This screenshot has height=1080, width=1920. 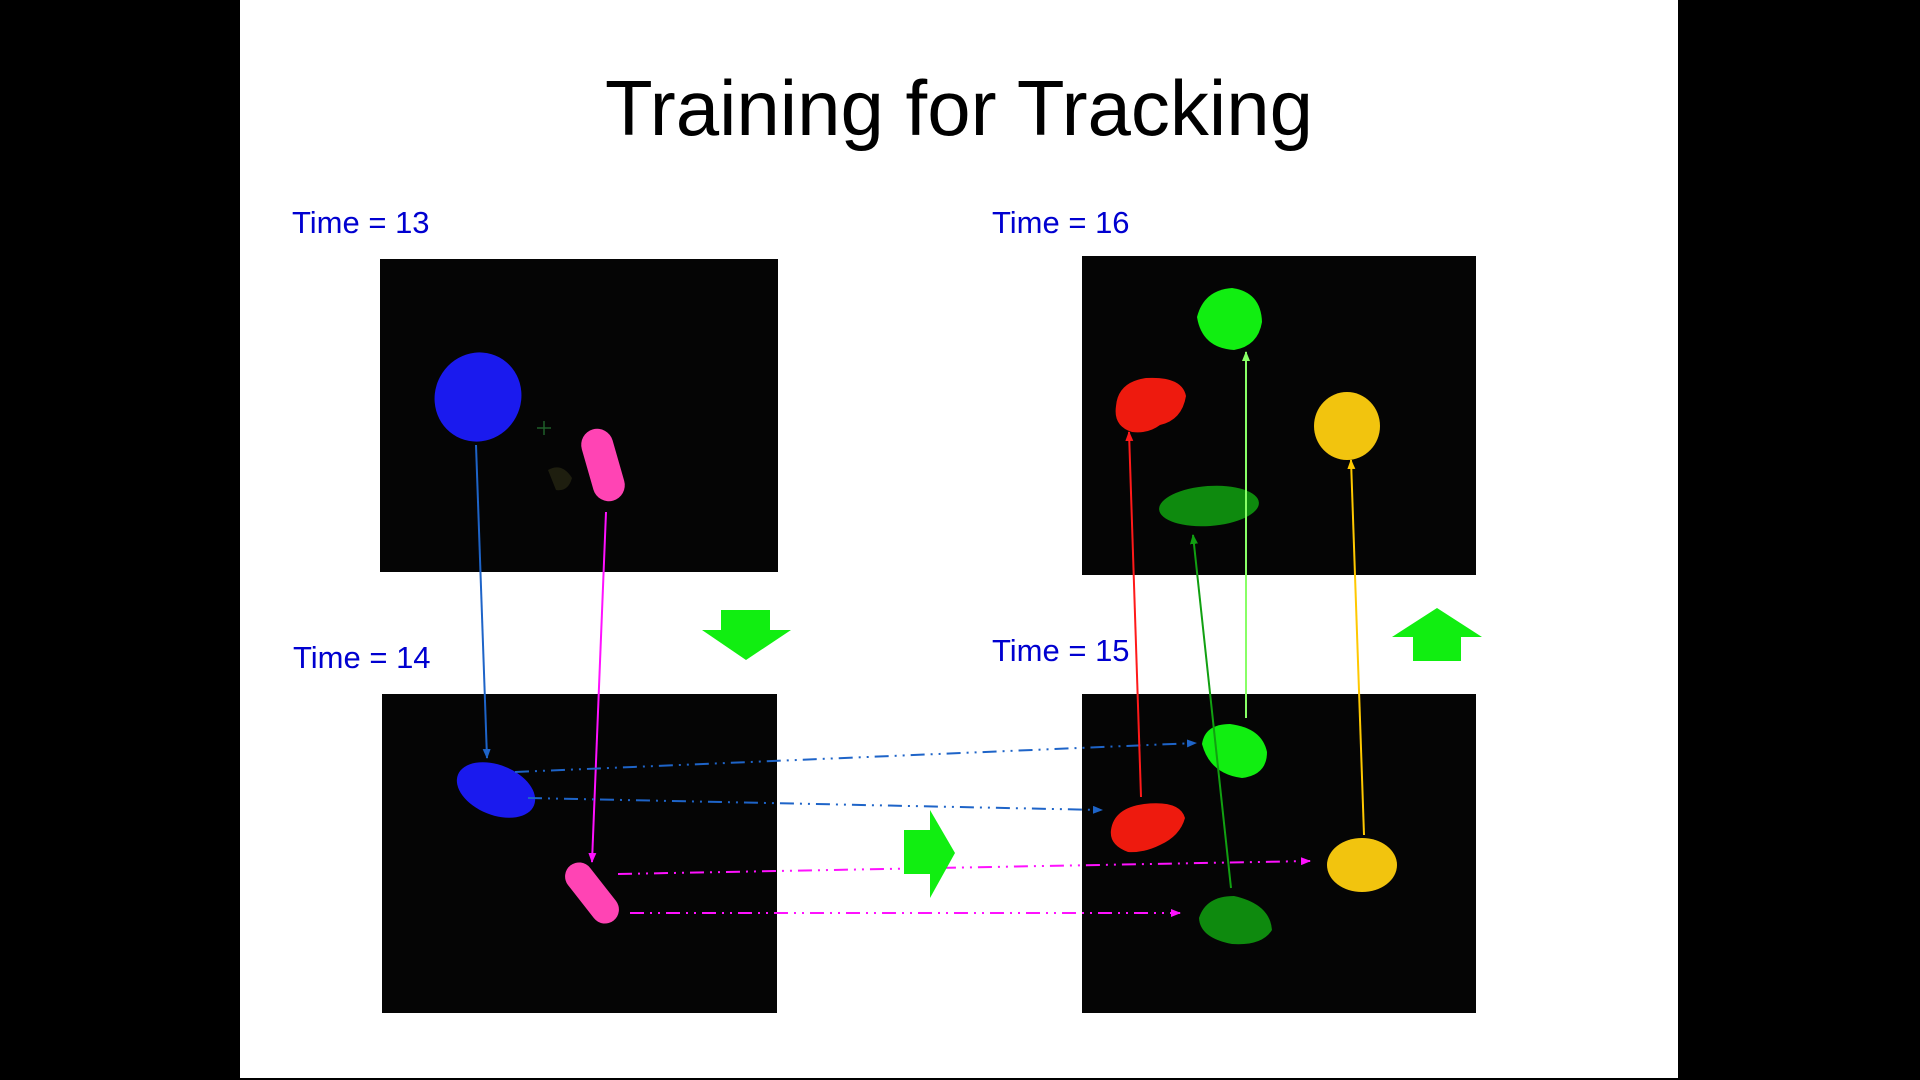 What do you see at coordinates (746, 635) in the screenshot?
I see `arrow-down-icon` at bounding box center [746, 635].